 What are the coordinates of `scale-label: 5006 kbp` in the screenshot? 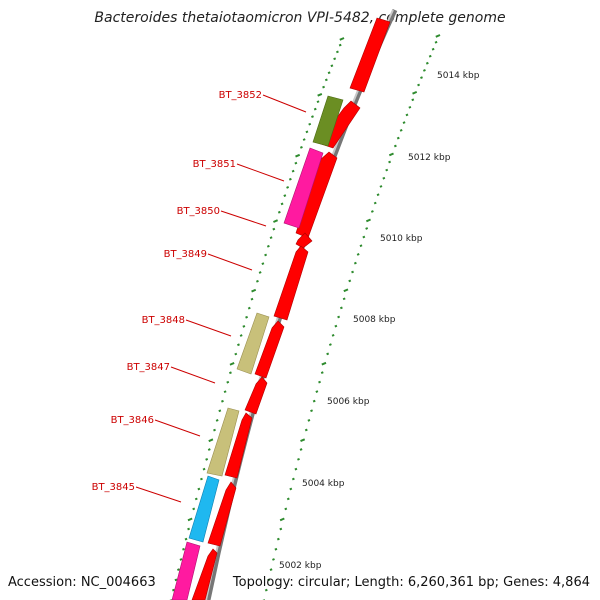 It's located at (348, 402).